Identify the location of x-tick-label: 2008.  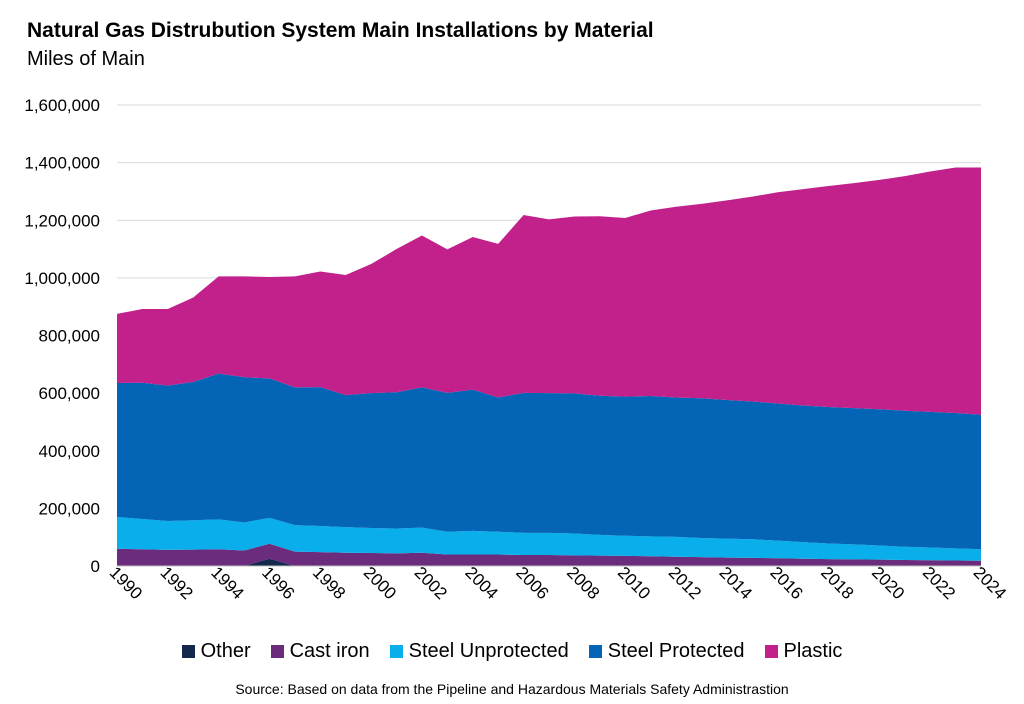
(583, 583).